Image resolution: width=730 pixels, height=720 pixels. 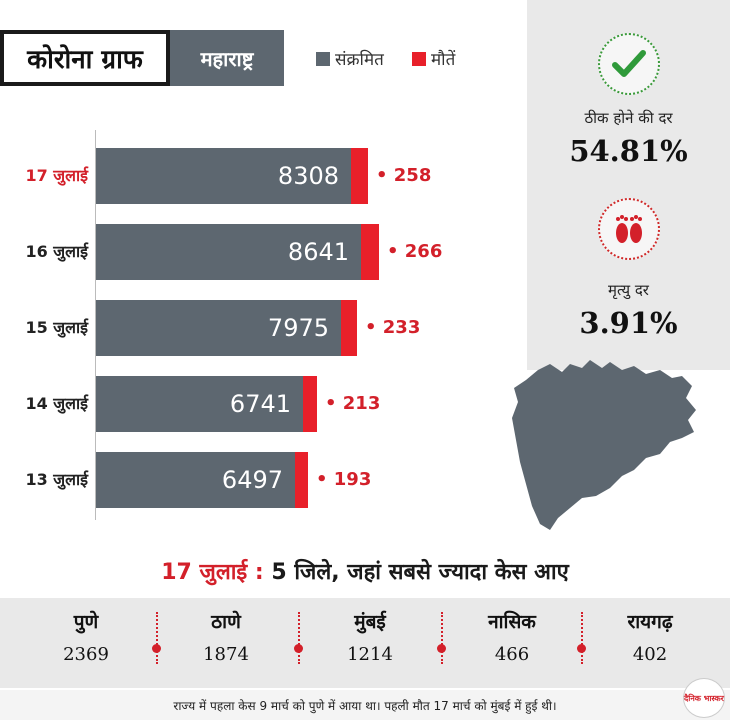 What do you see at coordinates (359, 60) in the screenshot?
I see `legend-label-infected: संक्रमित` at bounding box center [359, 60].